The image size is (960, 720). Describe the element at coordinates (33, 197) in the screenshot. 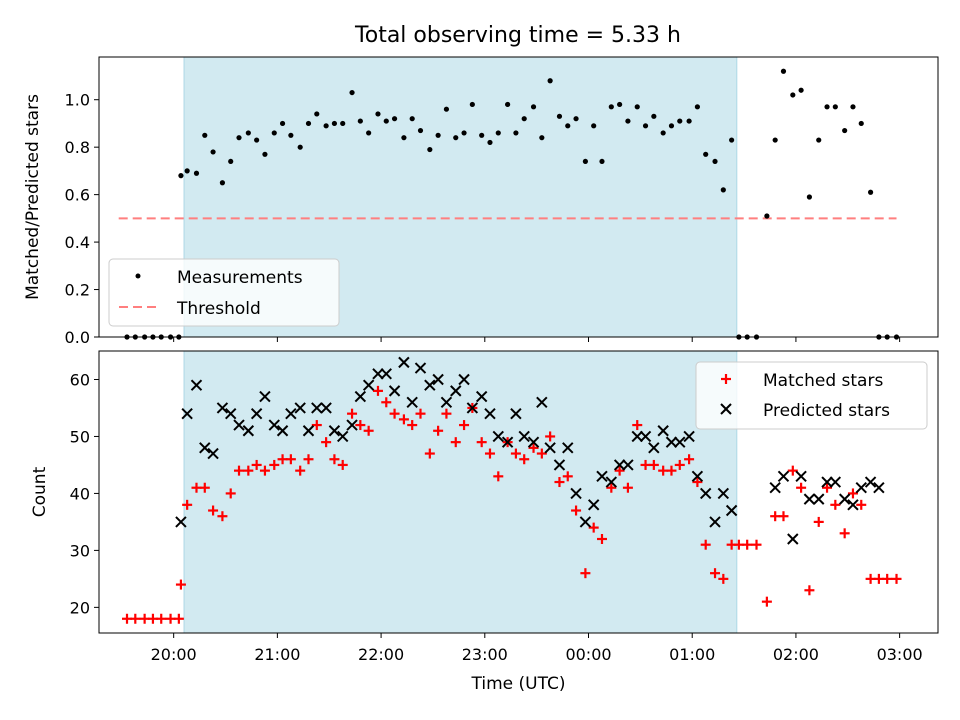

I see `top-y-axis-label: Matched/Predicted stars` at that location.